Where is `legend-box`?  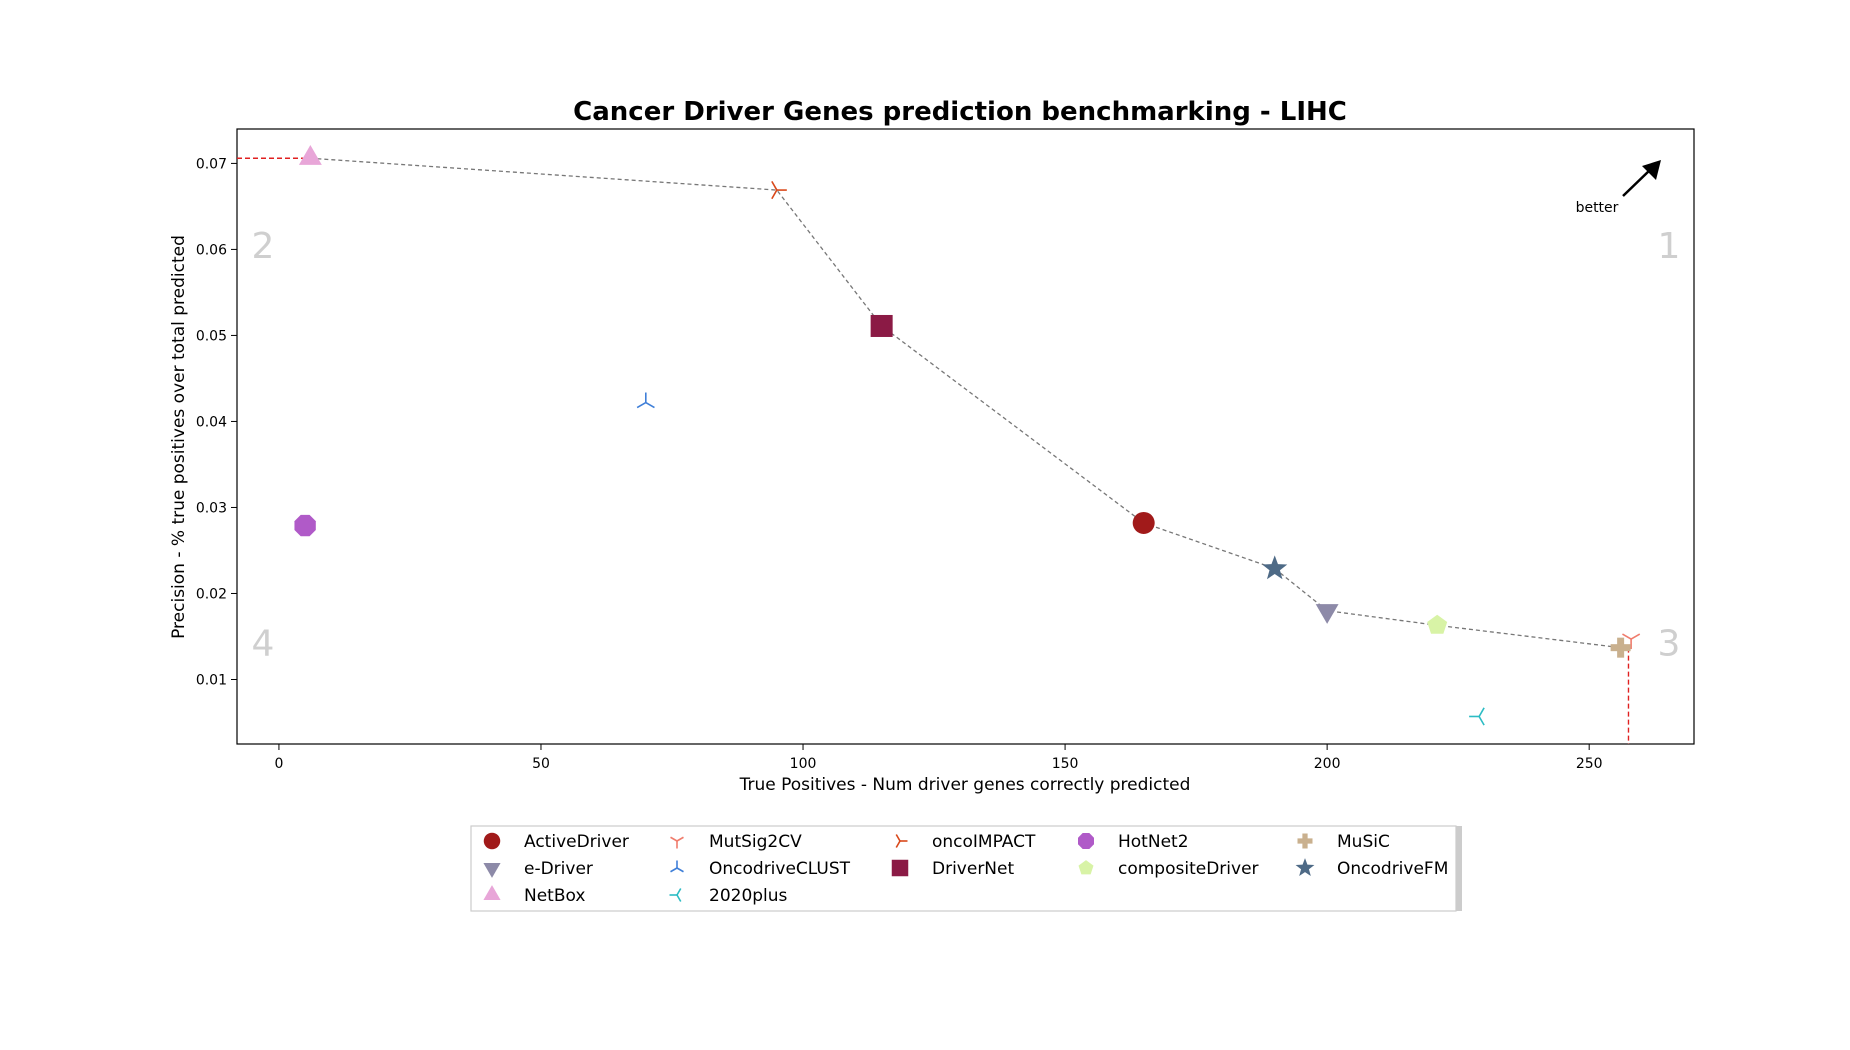 legend-box is located at coordinates (963, 868).